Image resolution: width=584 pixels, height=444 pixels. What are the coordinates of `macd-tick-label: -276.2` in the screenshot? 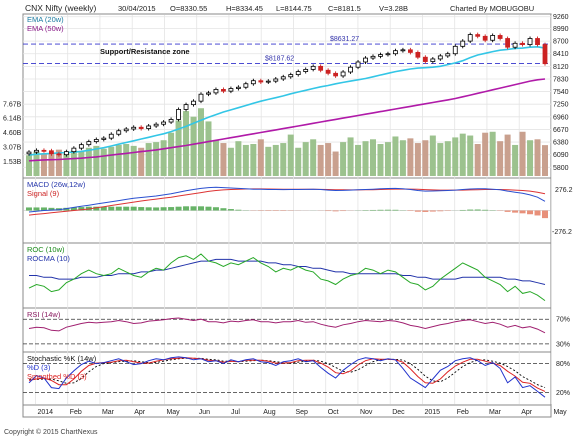 It's located at (562, 232).